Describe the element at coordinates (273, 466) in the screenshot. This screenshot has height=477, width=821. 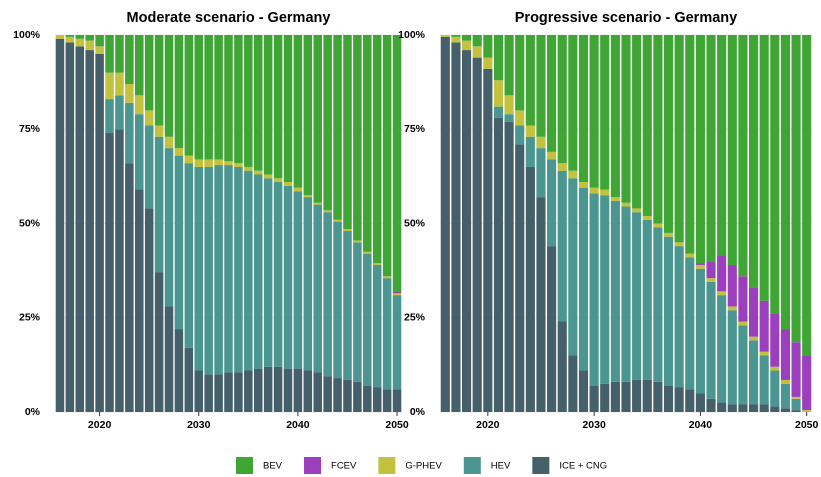
I see `legend-label: BEV` at that location.